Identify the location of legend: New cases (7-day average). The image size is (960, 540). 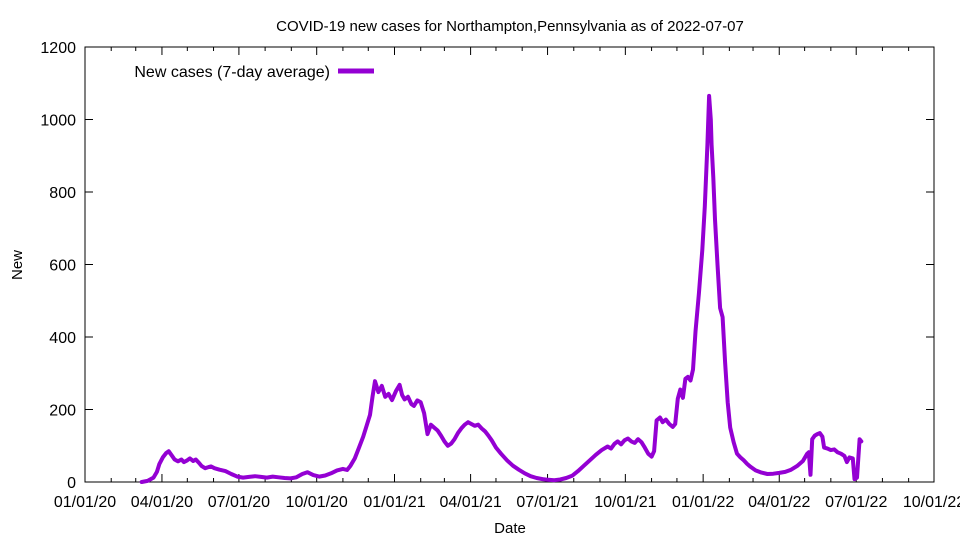
(254, 72).